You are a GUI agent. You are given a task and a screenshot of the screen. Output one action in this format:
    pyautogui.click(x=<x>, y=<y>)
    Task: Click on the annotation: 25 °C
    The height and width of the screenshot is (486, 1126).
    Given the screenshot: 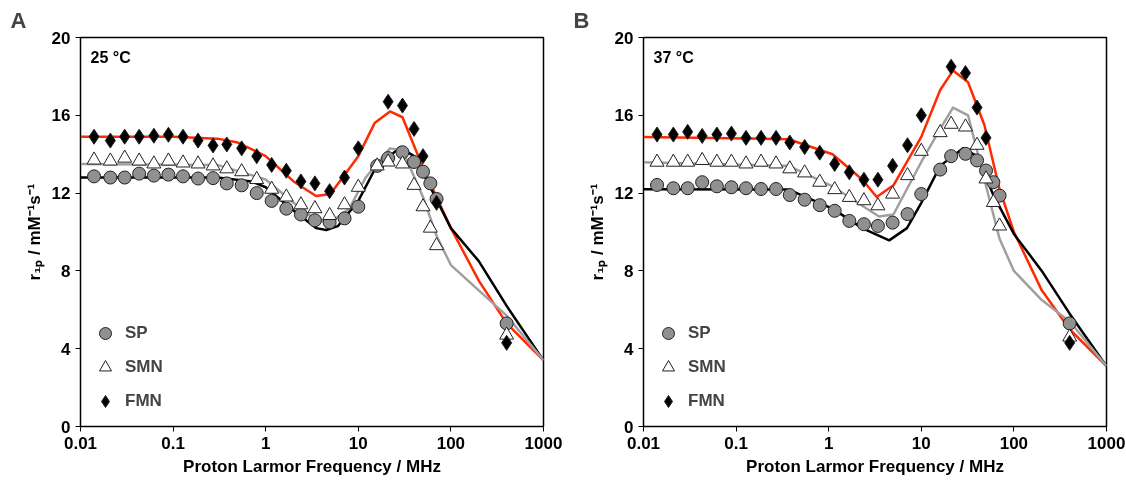 What is the action you would take?
    pyautogui.click(x=111, y=57)
    